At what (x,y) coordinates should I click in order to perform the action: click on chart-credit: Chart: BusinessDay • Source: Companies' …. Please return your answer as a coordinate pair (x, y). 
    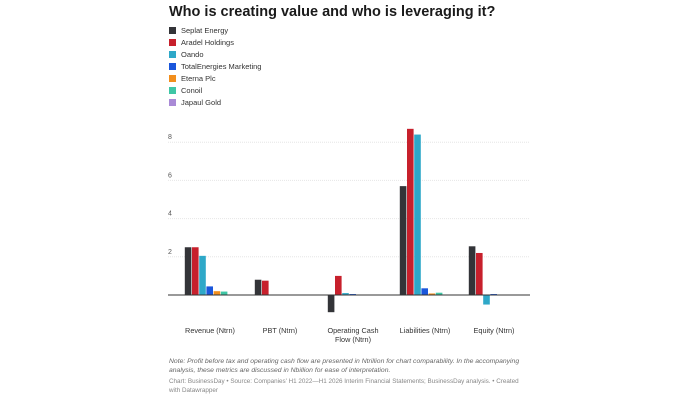
    Looking at the image, I should click on (344, 386).